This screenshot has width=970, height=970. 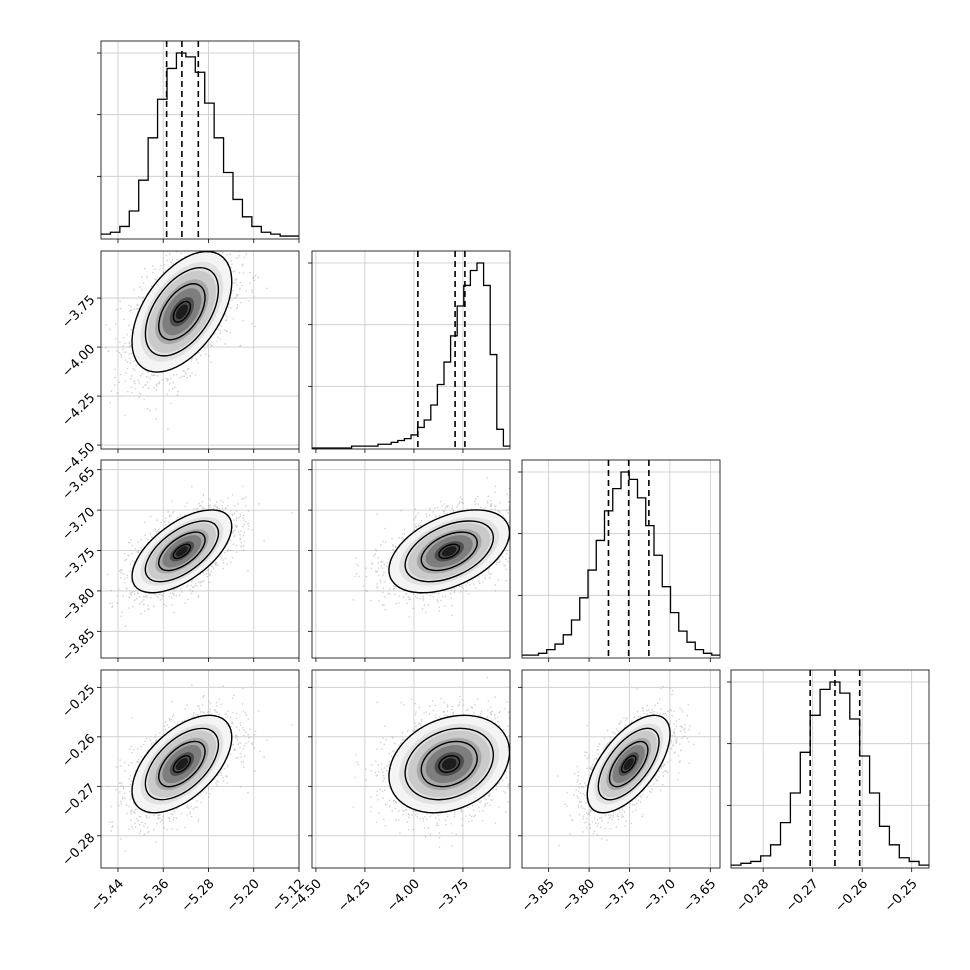 What do you see at coordinates (79, 850) in the screenshot?
I see `y-tick-label: −0.28` at bounding box center [79, 850].